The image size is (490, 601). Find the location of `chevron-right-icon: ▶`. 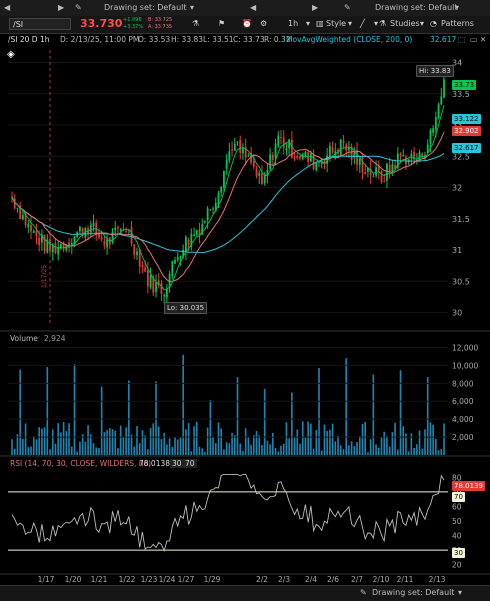

chevron-right-icon: ▶ is located at coordinates (61, 7).